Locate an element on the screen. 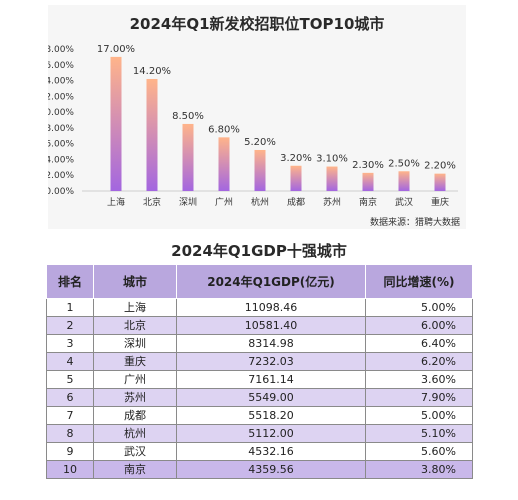 The image size is (518, 500). x-tick-label: 苏州 is located at coordinates (332, 202).